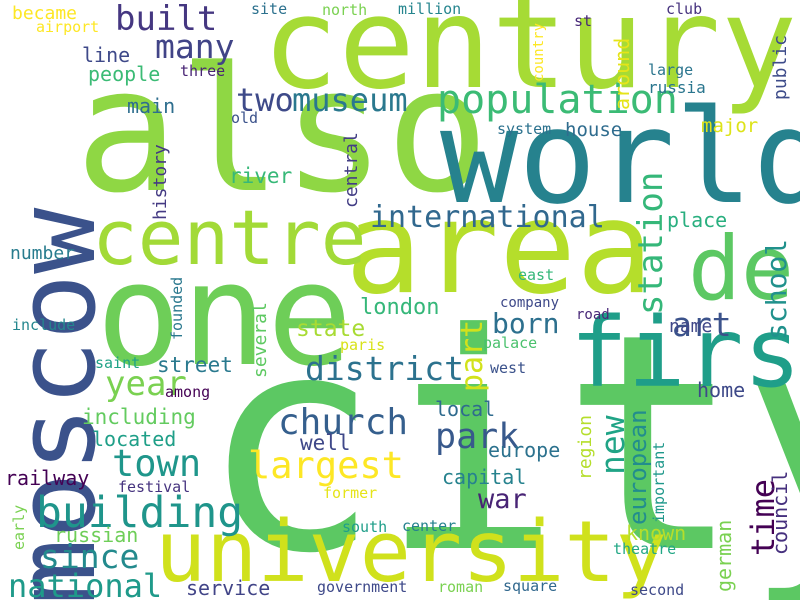 The height and width of the screenshot is (600, 800). I want to click on word-state: state, so click(331, 329).